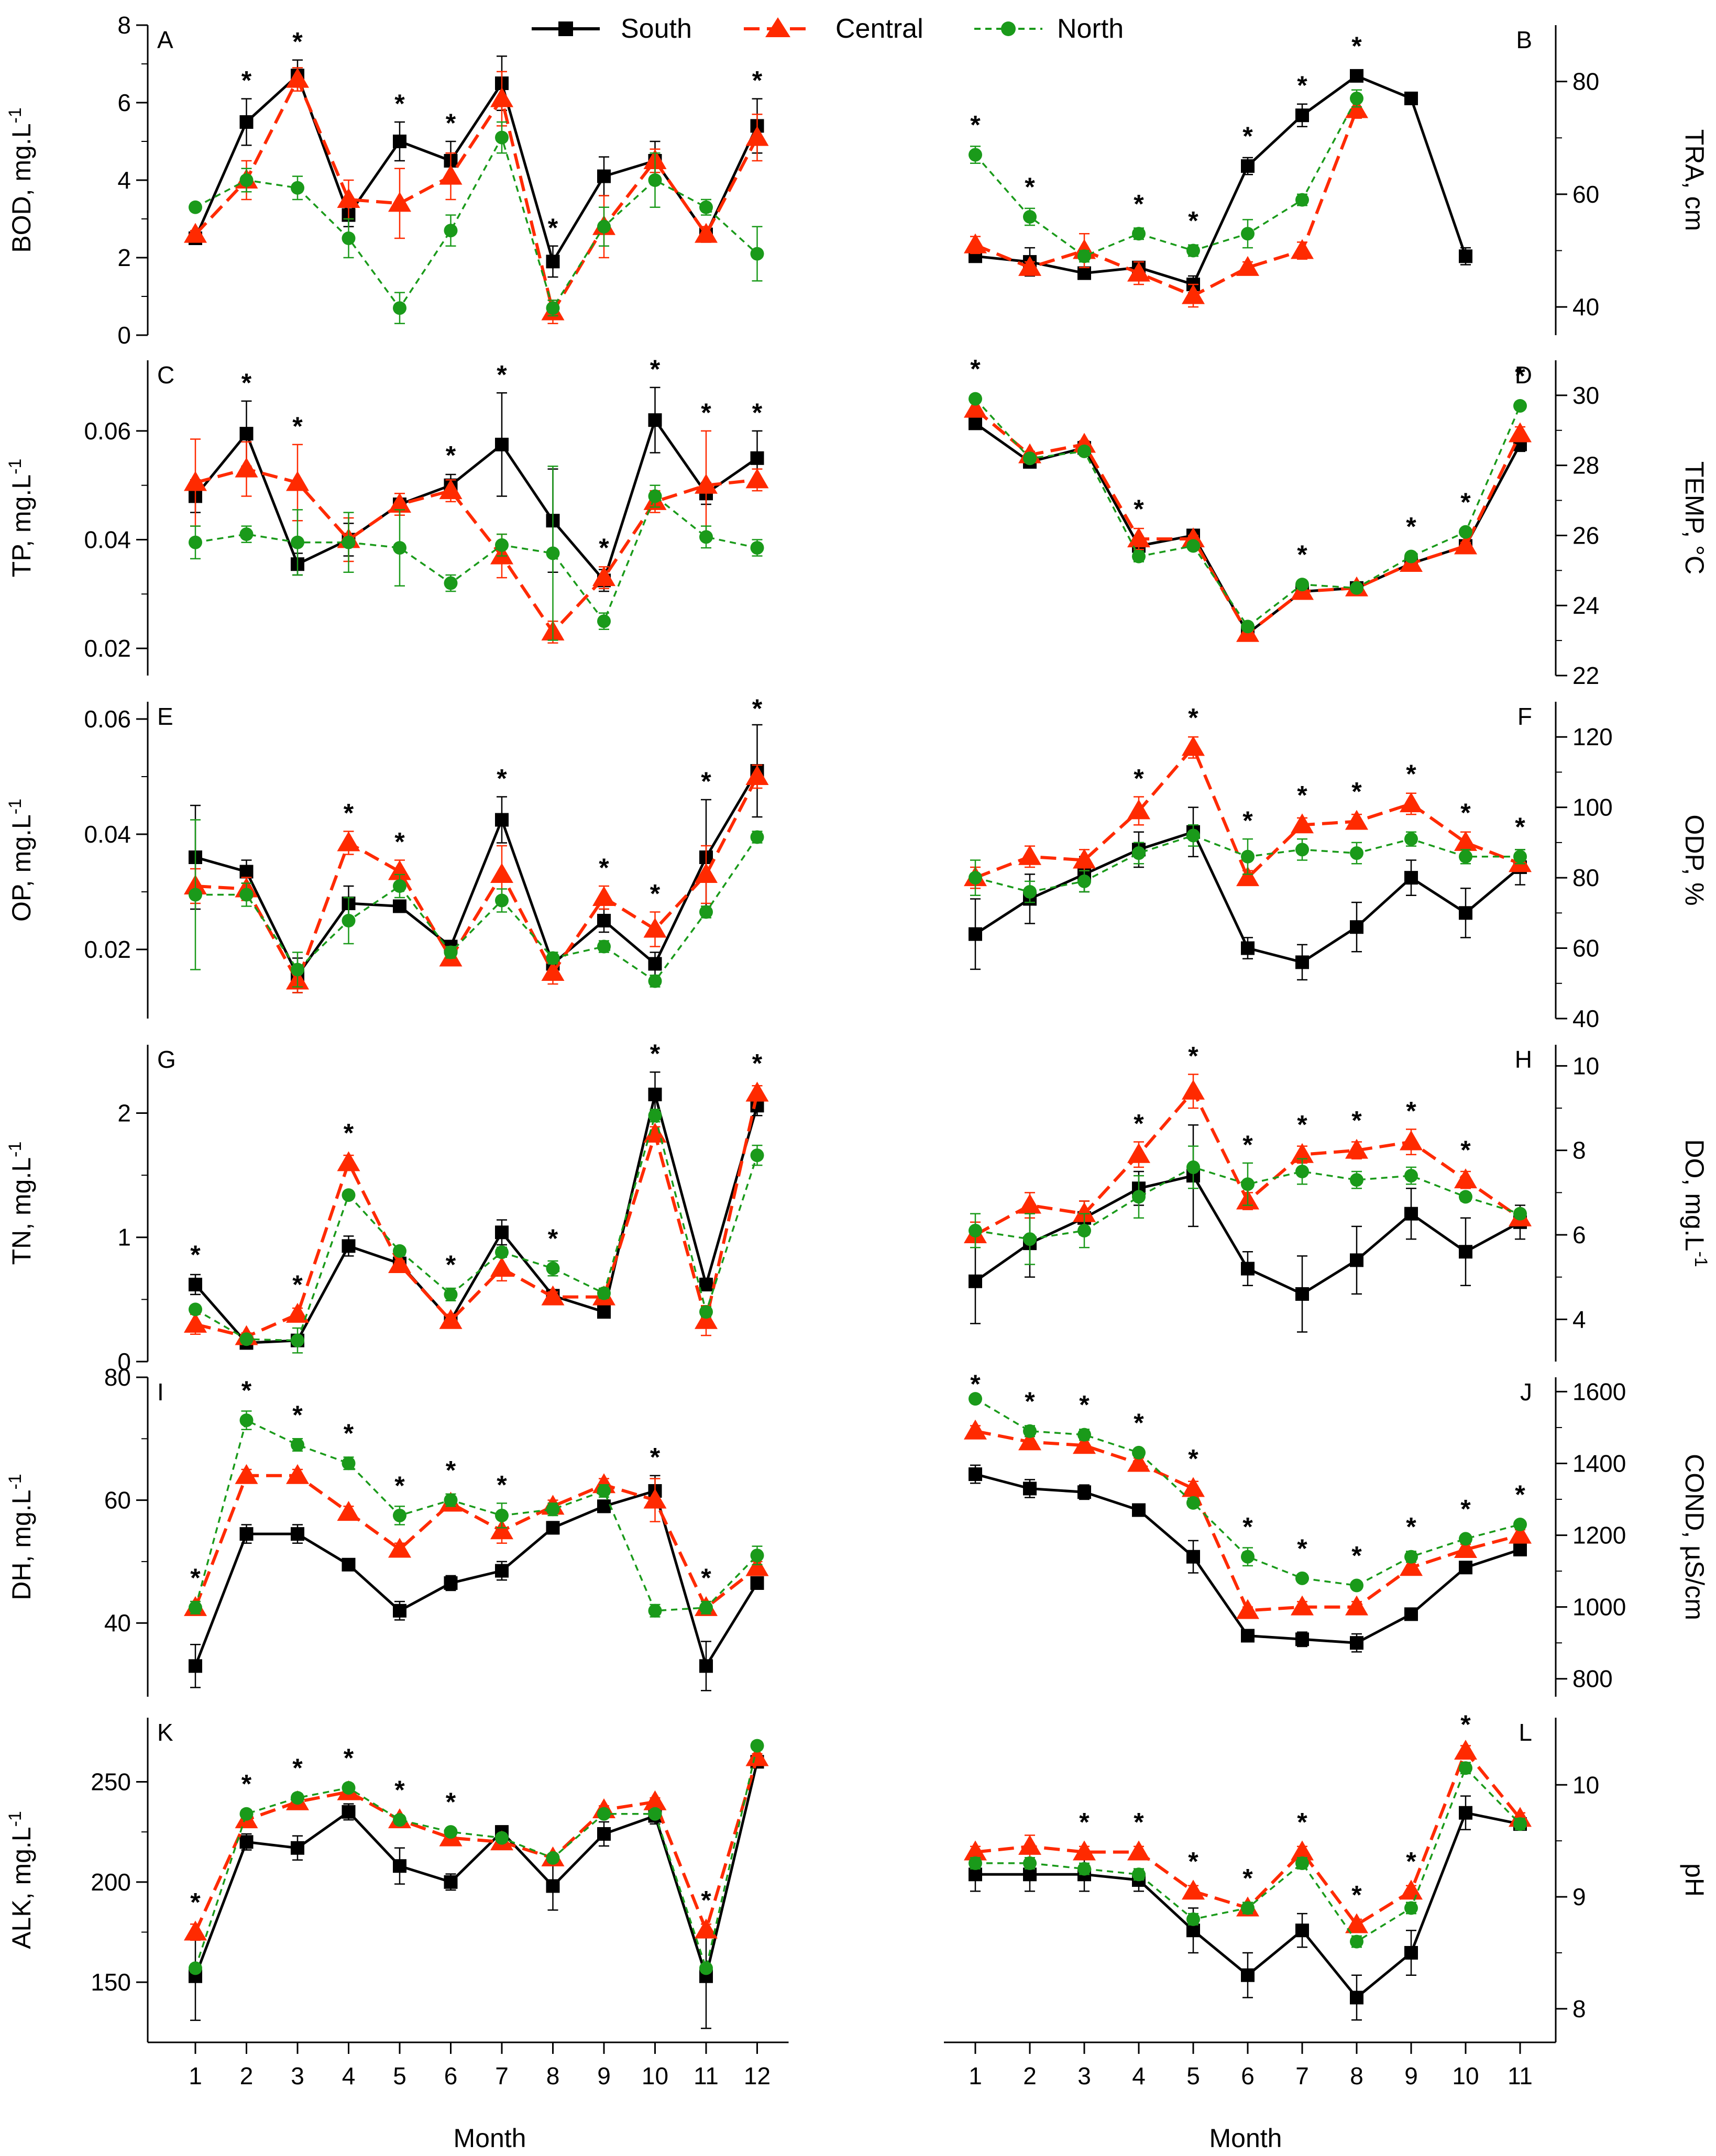 The width and height of the screenshot is (1716, 2156). I want to click on y-tick-label: 24, so click(1586, 605).